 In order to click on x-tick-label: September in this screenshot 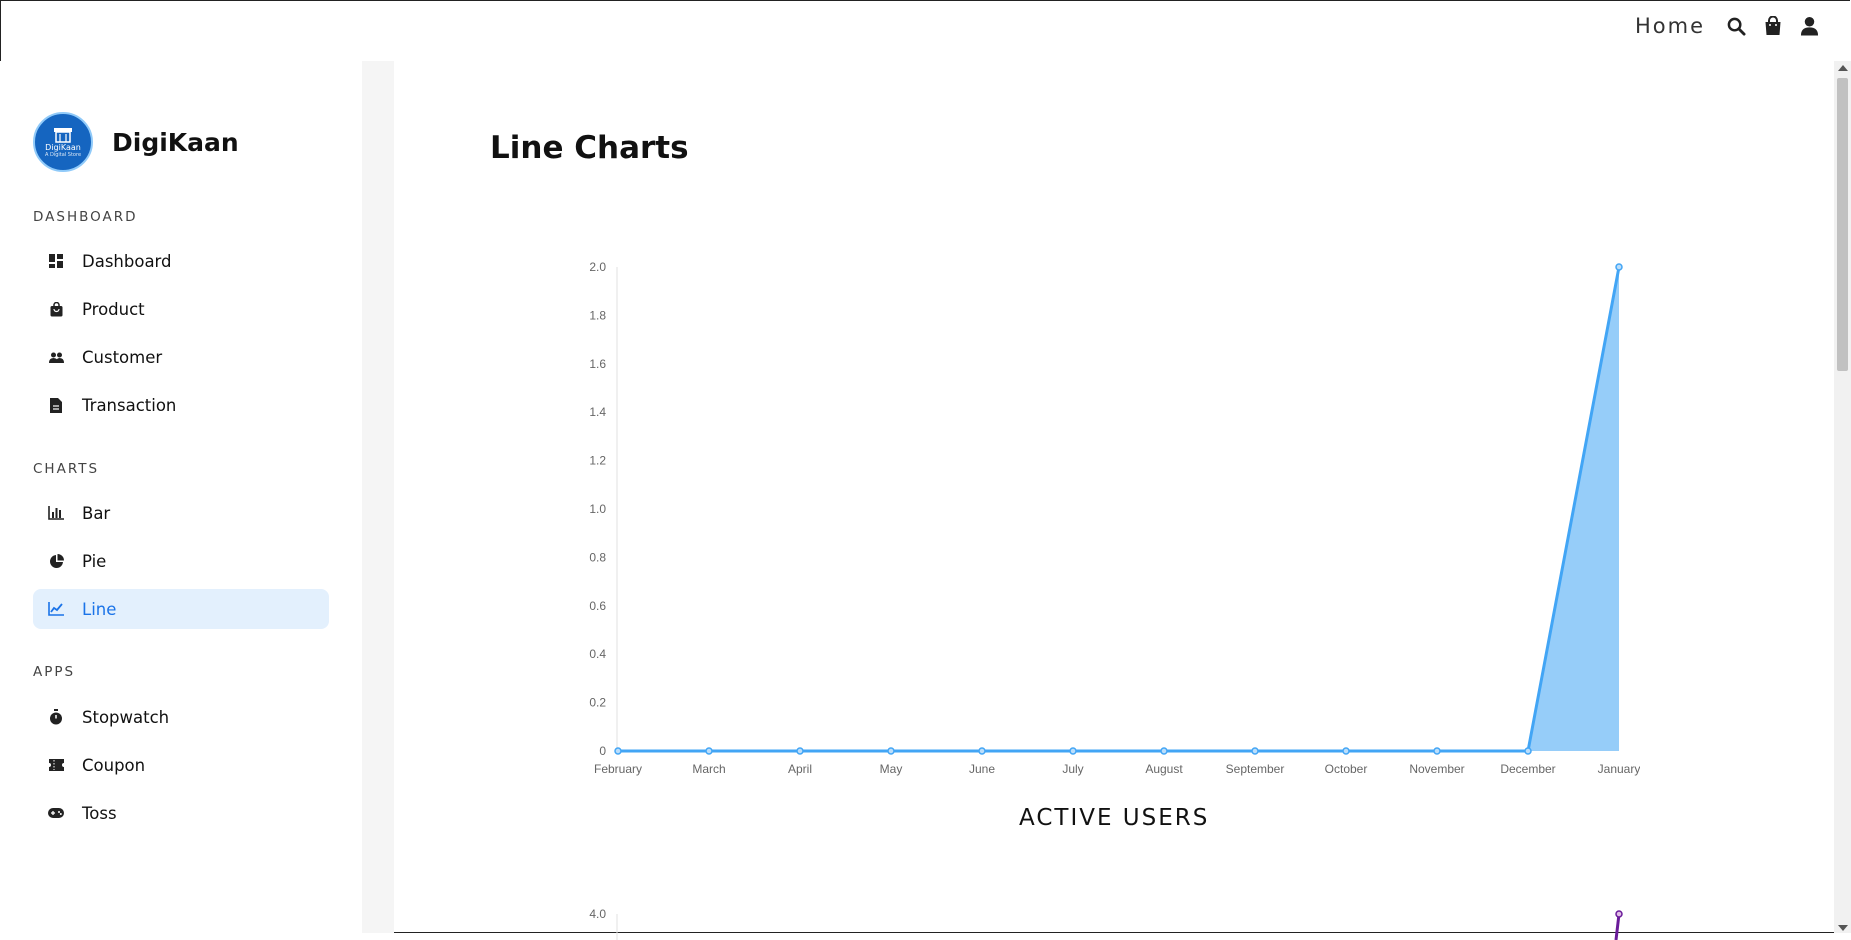, I will do `click(1255, 769)`.